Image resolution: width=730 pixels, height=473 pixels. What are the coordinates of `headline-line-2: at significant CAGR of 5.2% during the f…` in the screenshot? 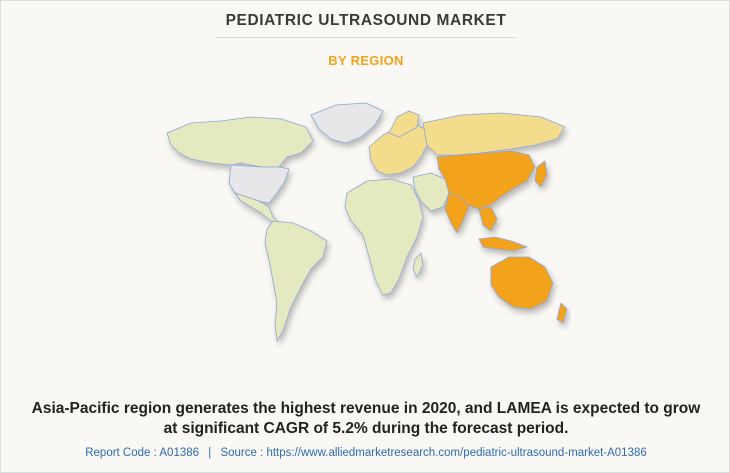 It's located at (366, 428).